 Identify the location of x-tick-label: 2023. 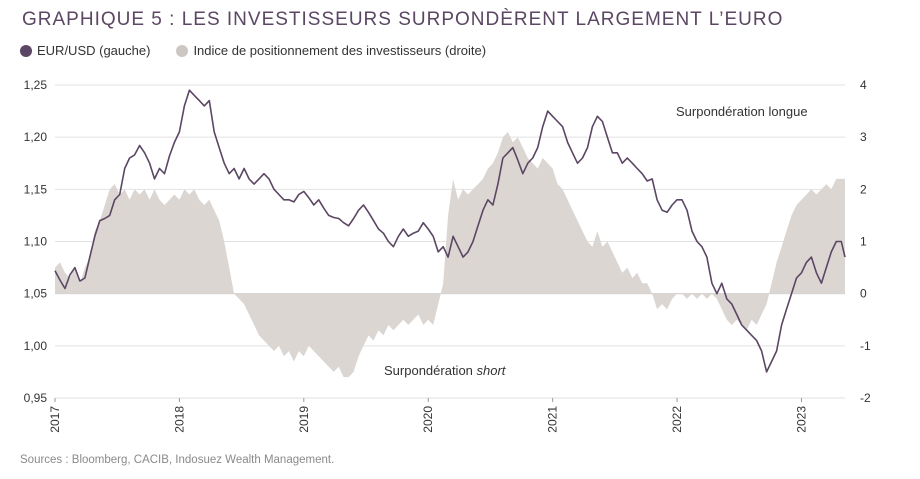
(801, 419).